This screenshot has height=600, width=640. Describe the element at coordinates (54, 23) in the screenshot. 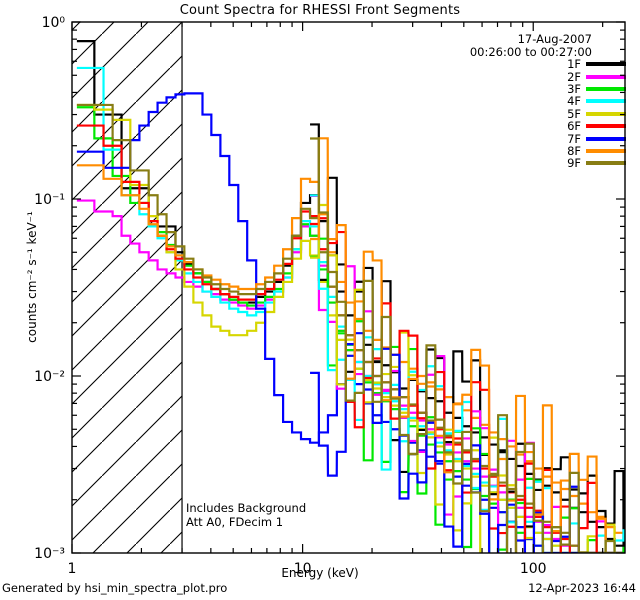

I see `y-tick-label: 10⁰` at that location.